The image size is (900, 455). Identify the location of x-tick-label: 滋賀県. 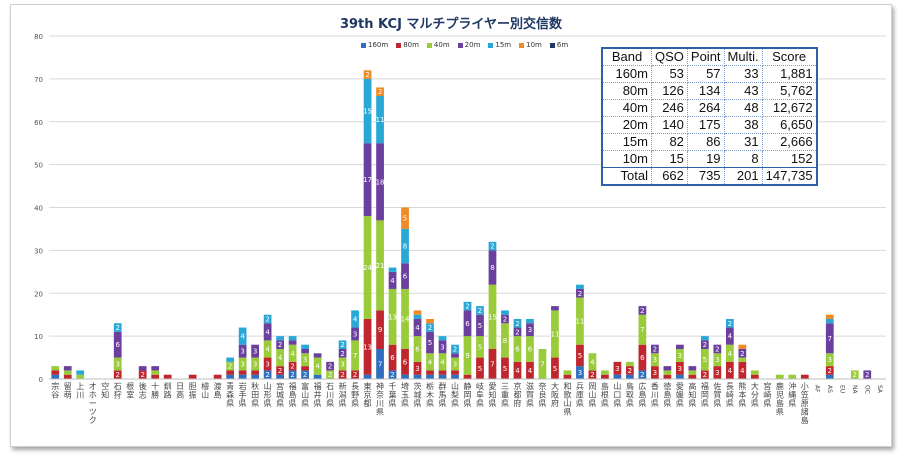
(530, 394).